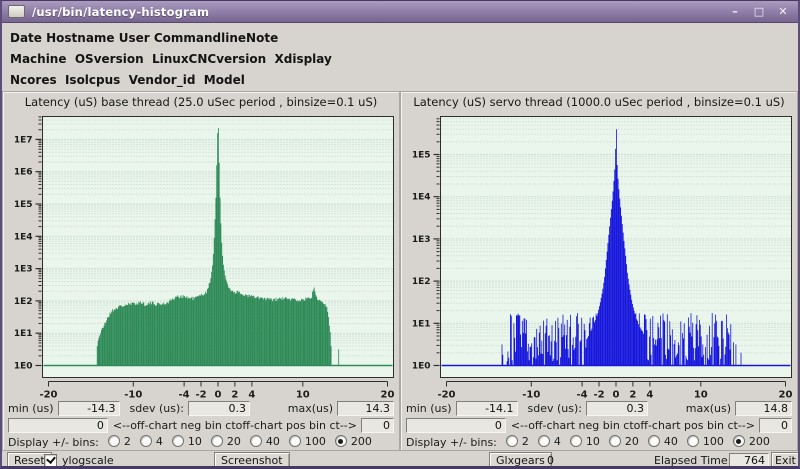 This screenshot has width=800, height=469. What do you see at coordinates (784, 459) in the screenshot?
I see `exit-button: Exit` at bounding box center [784, 459].